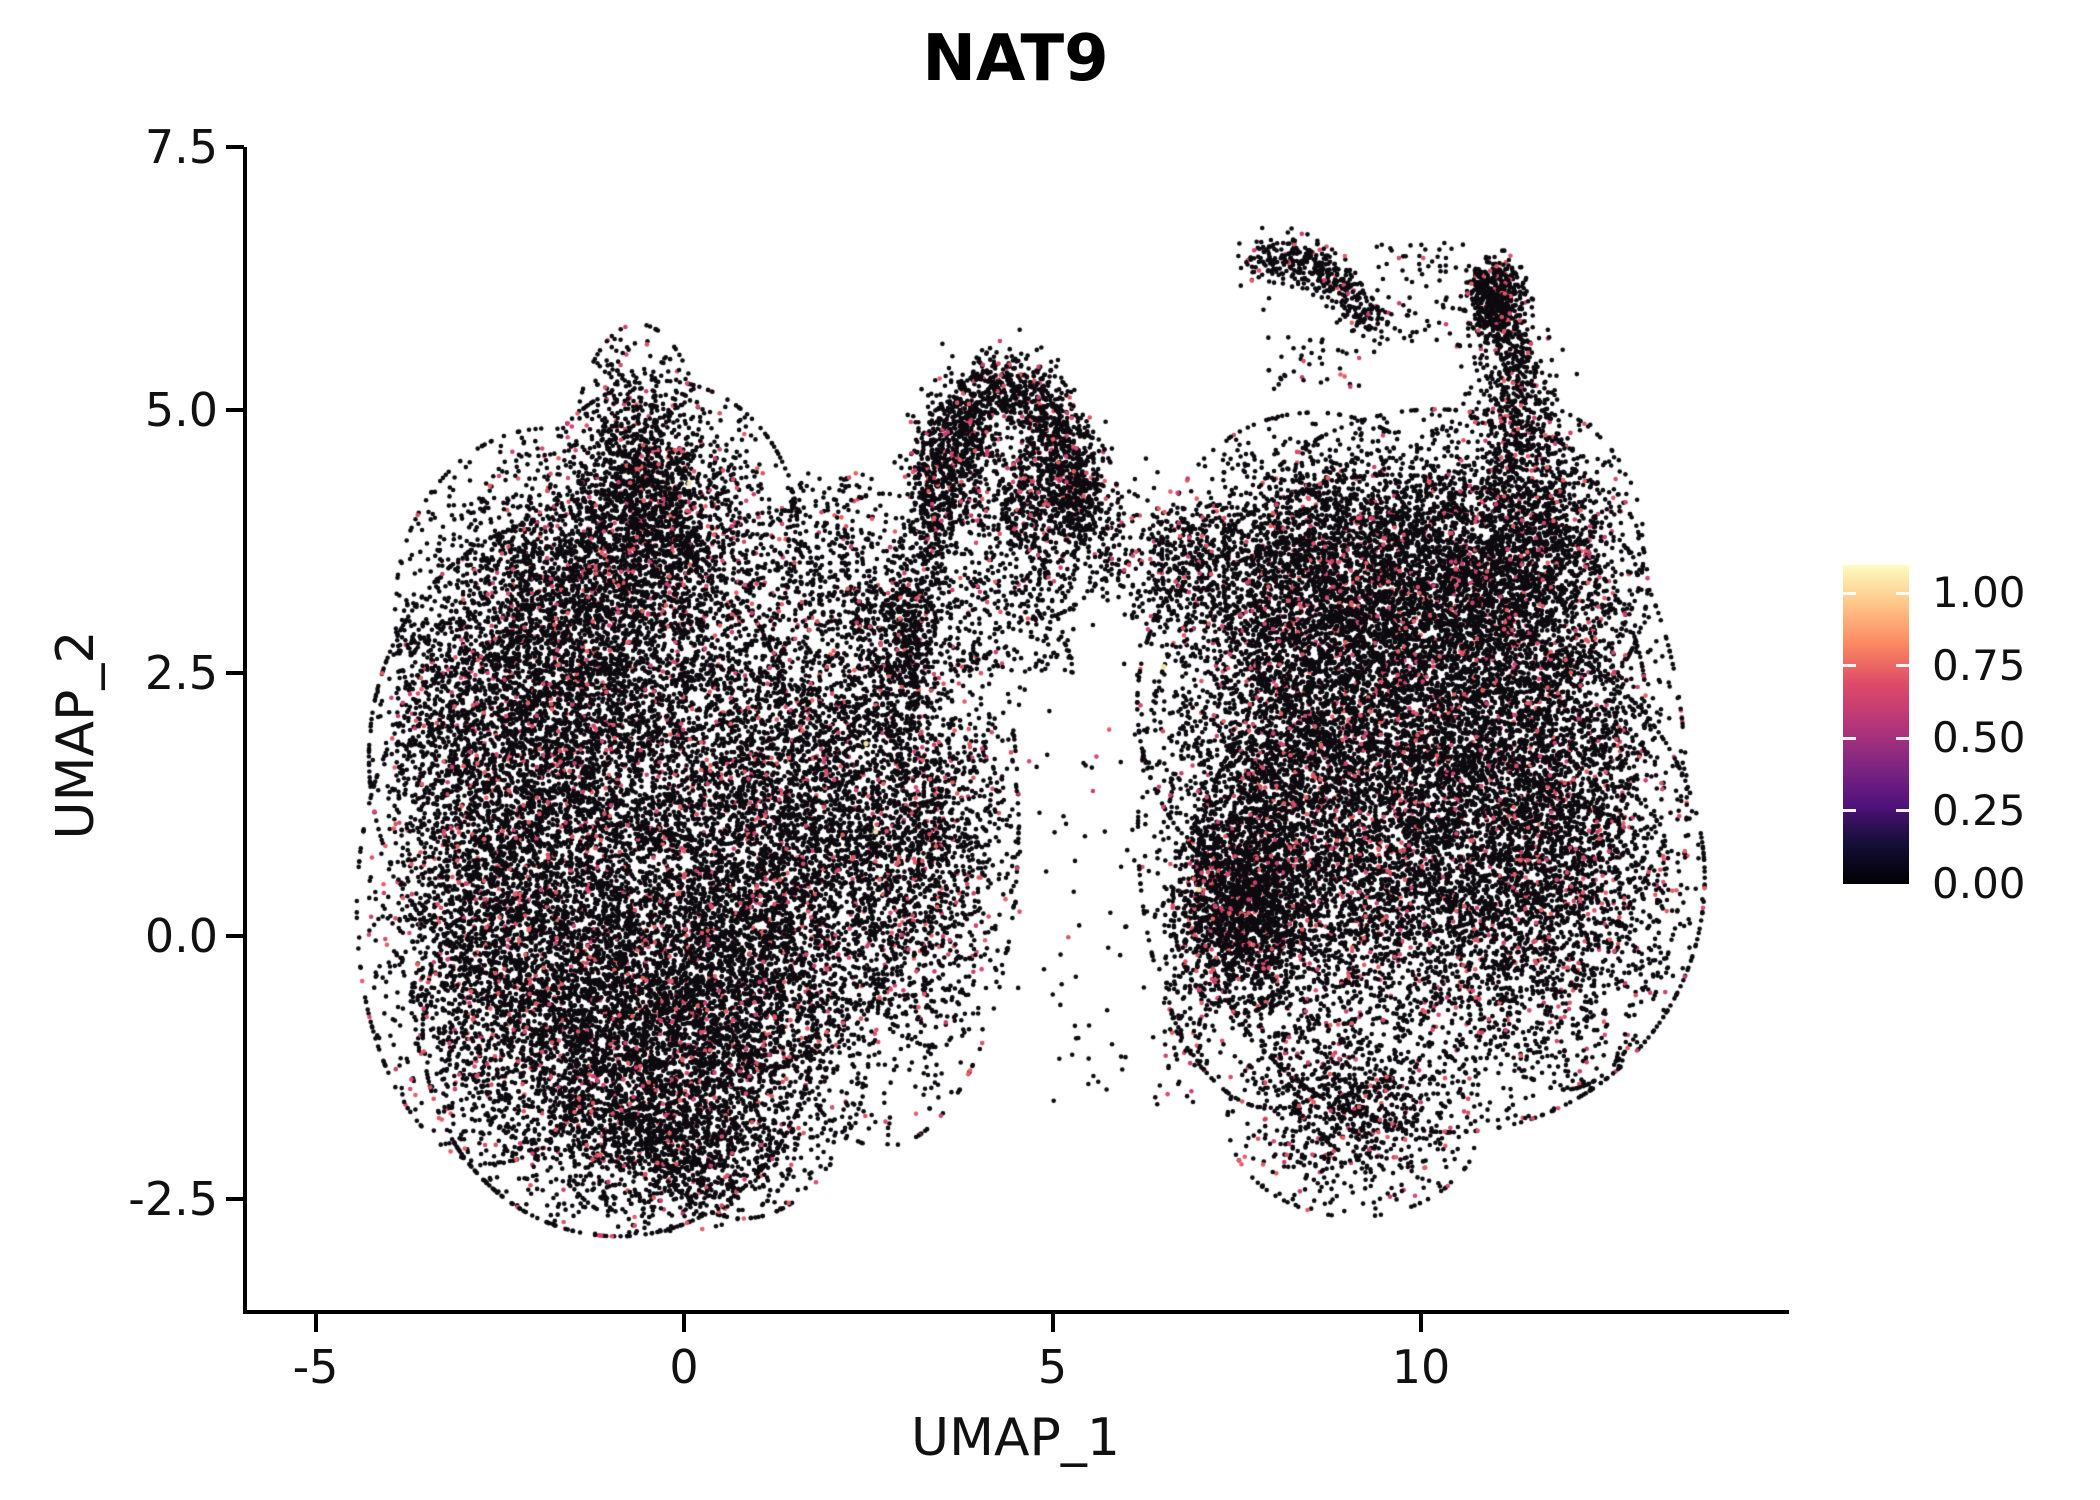 This screenshot has height=1500, width=2100. Describe the element at coordinates (1421, 1367) in the screenshot. I see `x-tick-label: 10` at that location.